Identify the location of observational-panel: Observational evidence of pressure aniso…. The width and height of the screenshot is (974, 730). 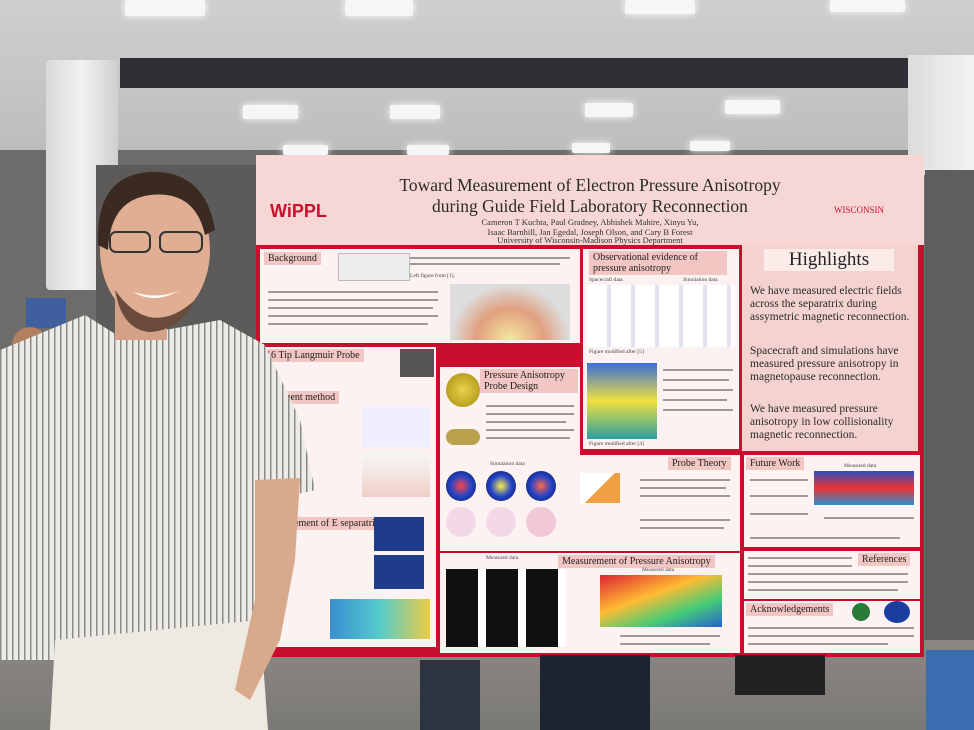
(661, 349).